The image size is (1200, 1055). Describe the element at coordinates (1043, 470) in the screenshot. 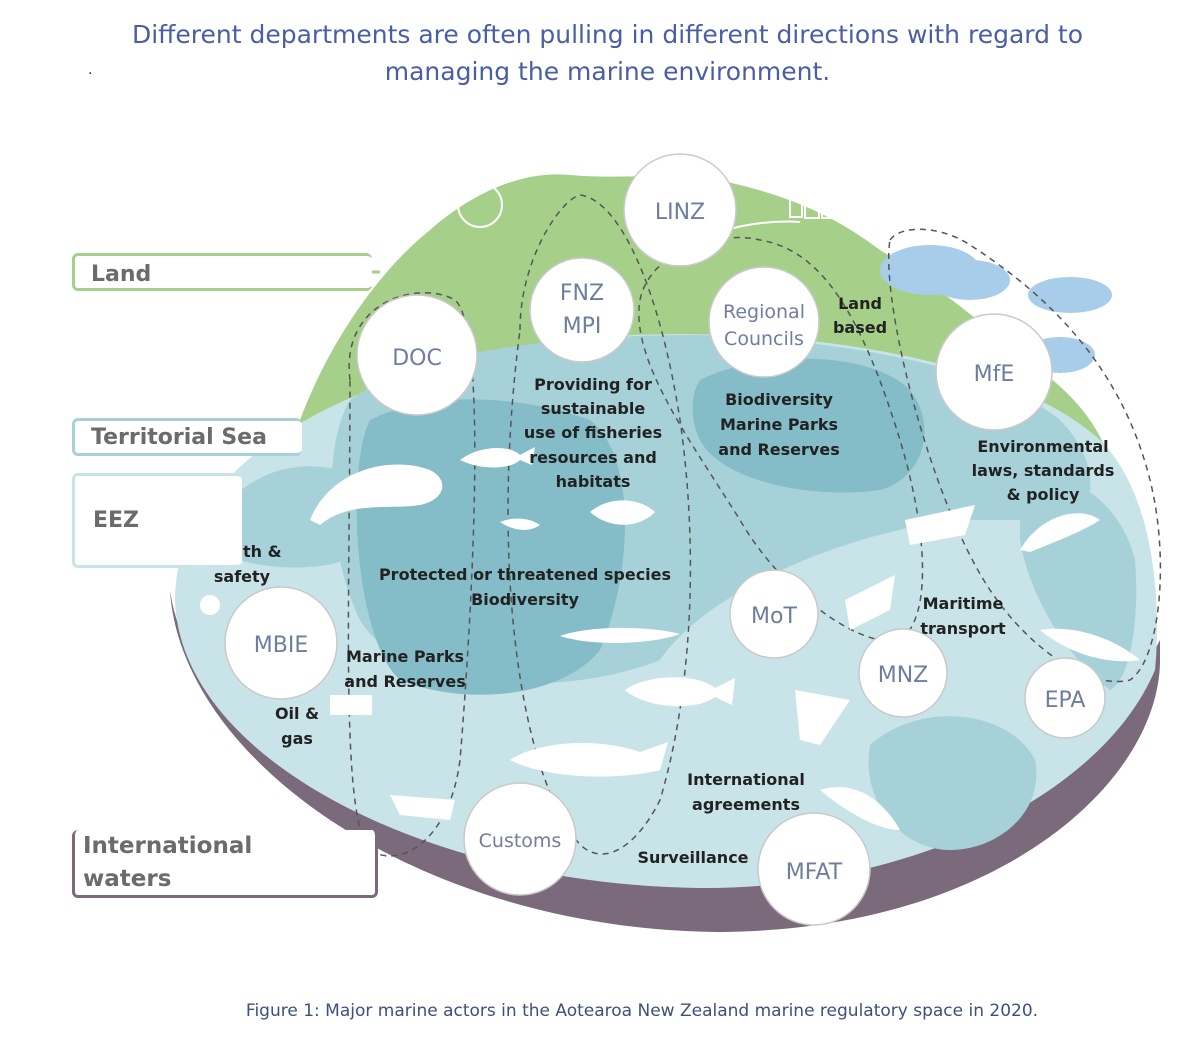

I see `label-env-2: laws, standards` at that location.